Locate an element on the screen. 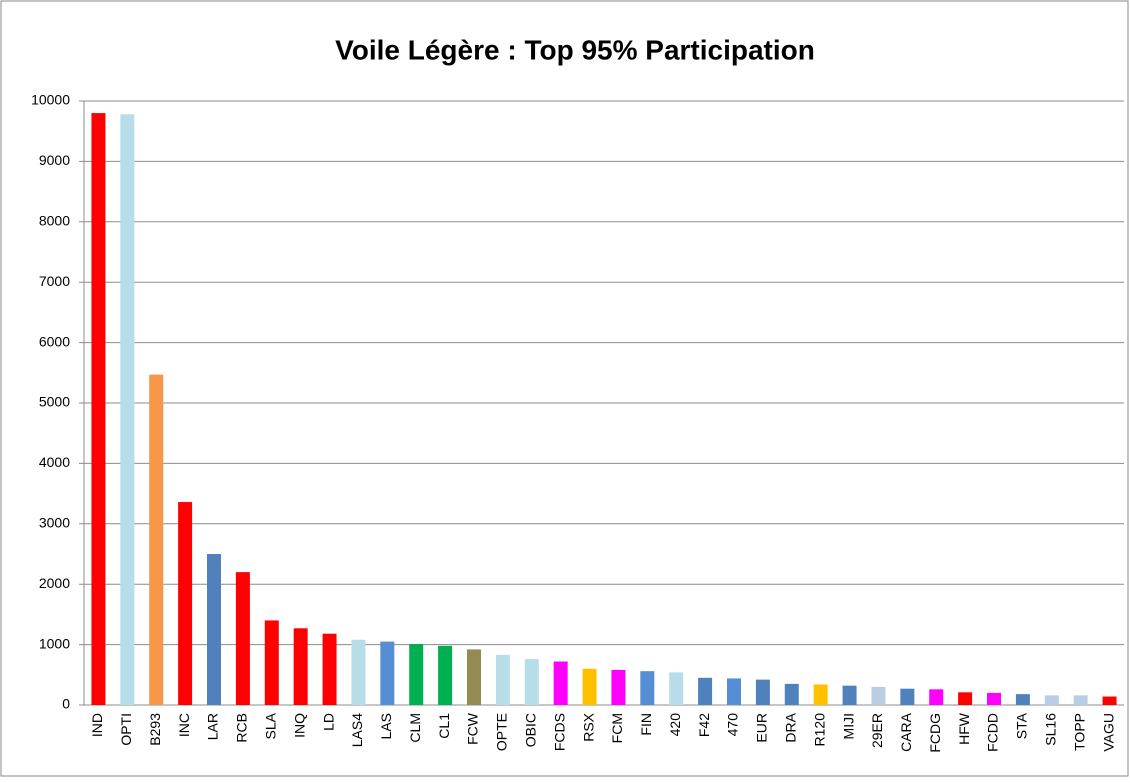 The width and height of the screenshot is (1130, 783). x-tick-label: IND is located at coordinates (97, 725).